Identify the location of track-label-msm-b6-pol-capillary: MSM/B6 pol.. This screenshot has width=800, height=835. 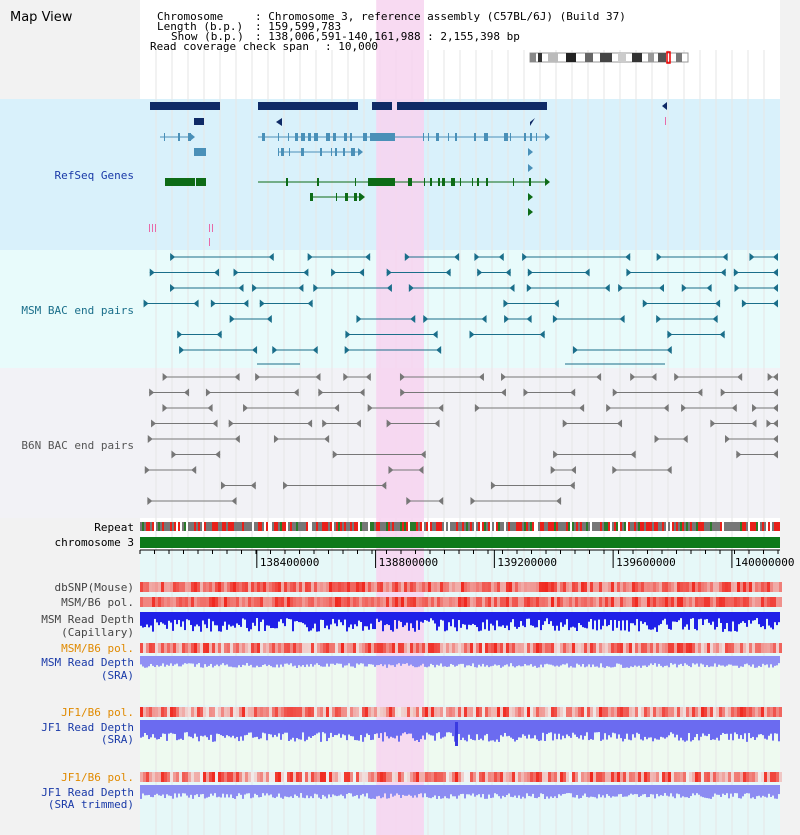
(97, 602).